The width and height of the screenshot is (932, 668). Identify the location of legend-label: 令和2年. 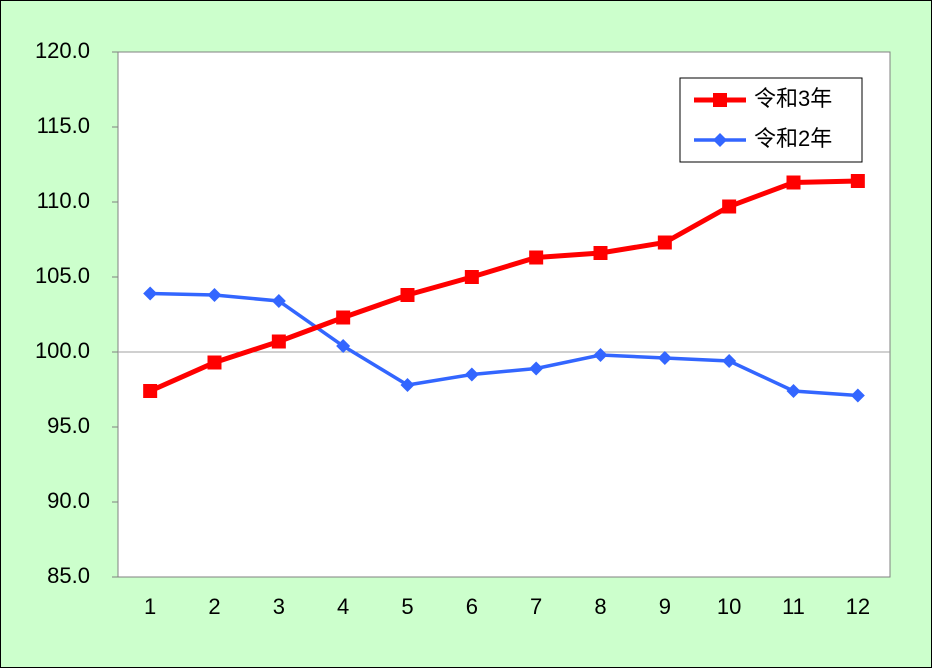
(793, 138).